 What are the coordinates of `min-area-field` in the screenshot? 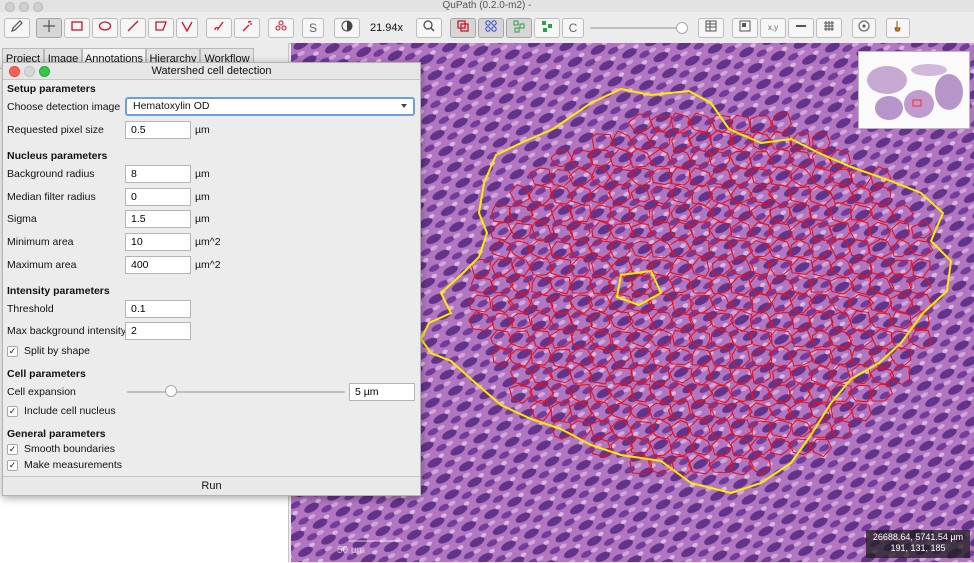 It's located at (158, 242).